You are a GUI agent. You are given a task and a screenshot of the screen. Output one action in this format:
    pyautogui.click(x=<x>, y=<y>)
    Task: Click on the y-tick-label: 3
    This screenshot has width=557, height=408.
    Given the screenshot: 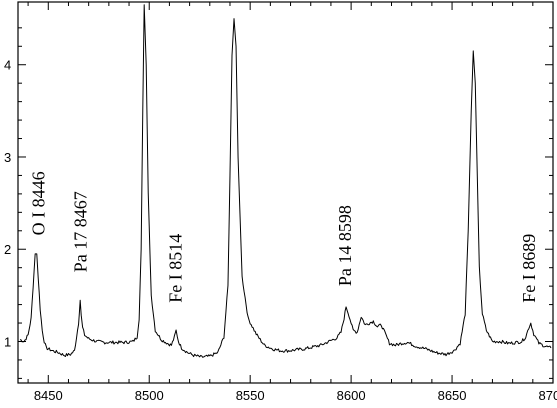 What is the action you would take?
    pyautogui.click(x=7, y=157)
    